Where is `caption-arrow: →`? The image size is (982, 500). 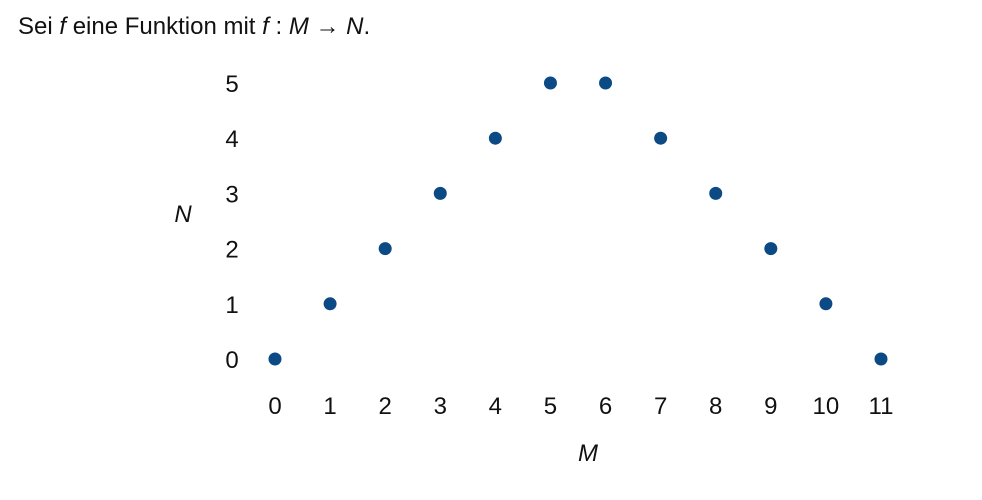
caption-arrow: → is located at coordinates (327, 26).